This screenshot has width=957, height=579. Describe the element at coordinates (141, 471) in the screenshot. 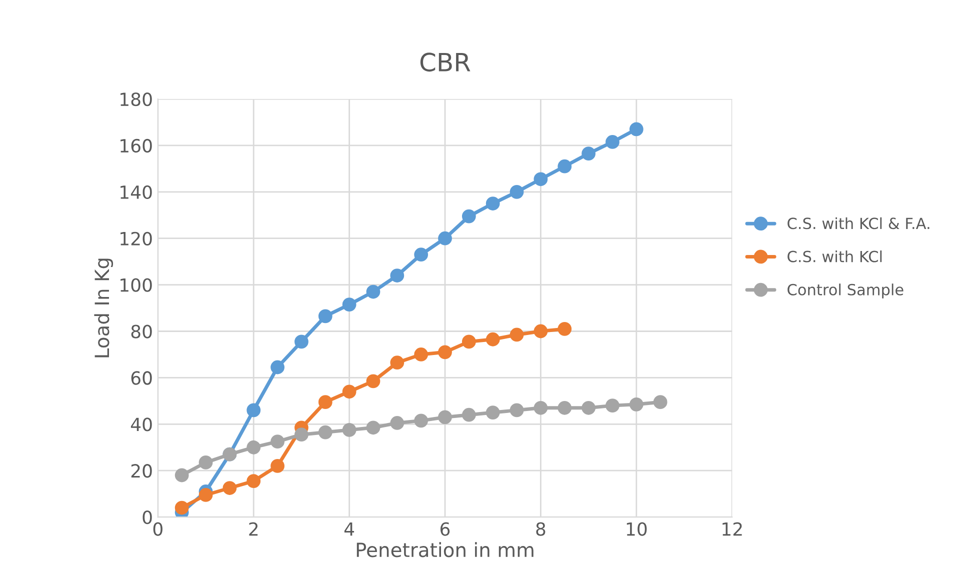

I see `y-tick-label: 20` at that location.